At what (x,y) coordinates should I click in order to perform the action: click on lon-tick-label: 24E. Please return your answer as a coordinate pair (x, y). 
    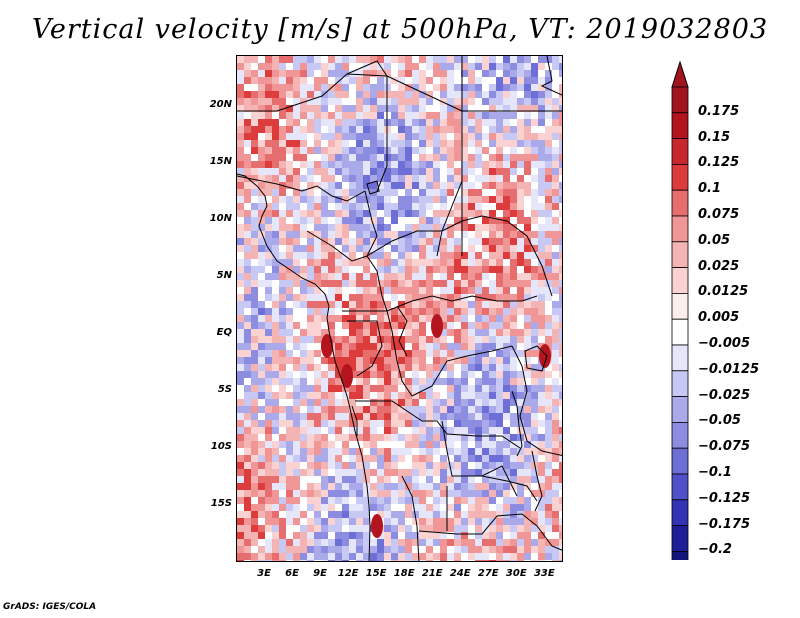
    Looking at the image, I should click on (460, 573).